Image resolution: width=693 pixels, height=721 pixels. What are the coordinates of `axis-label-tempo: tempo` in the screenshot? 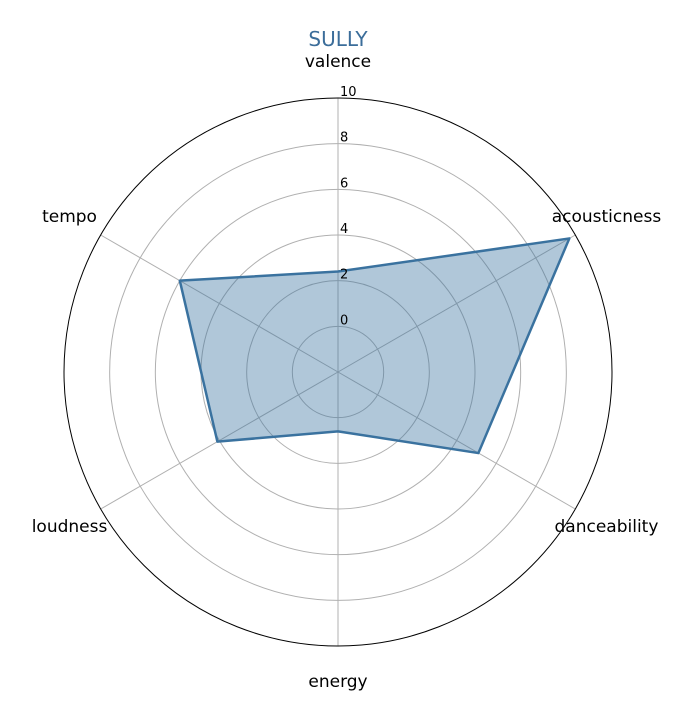 It's located at (69, 217).